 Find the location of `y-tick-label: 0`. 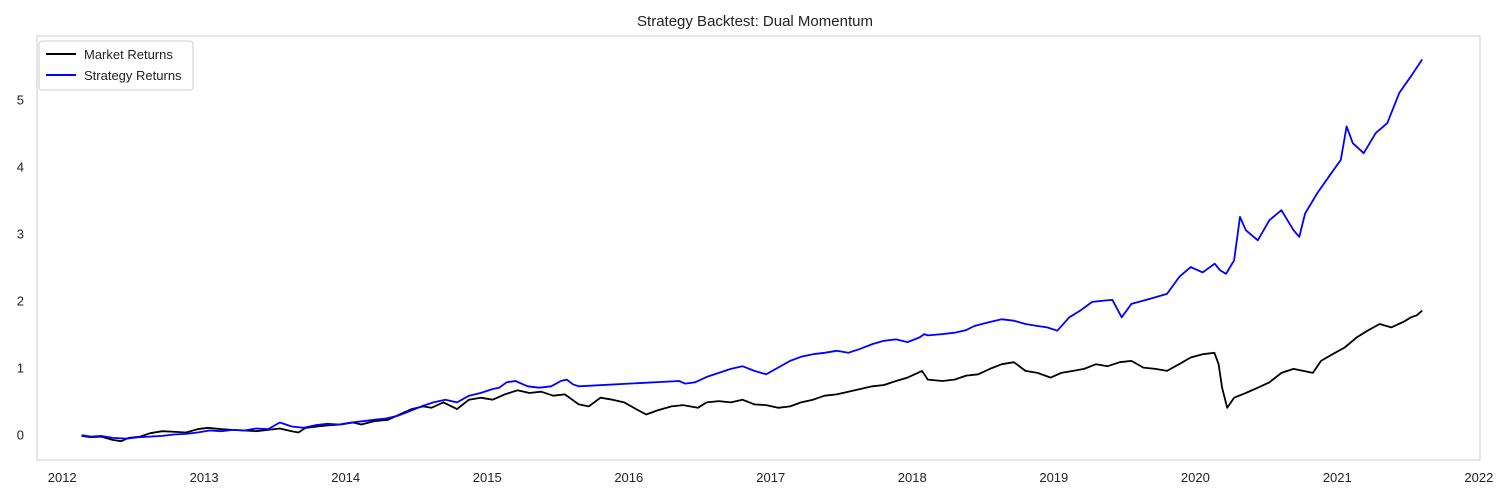

y-tick-label: 0 is located at coordinates (20, 435).